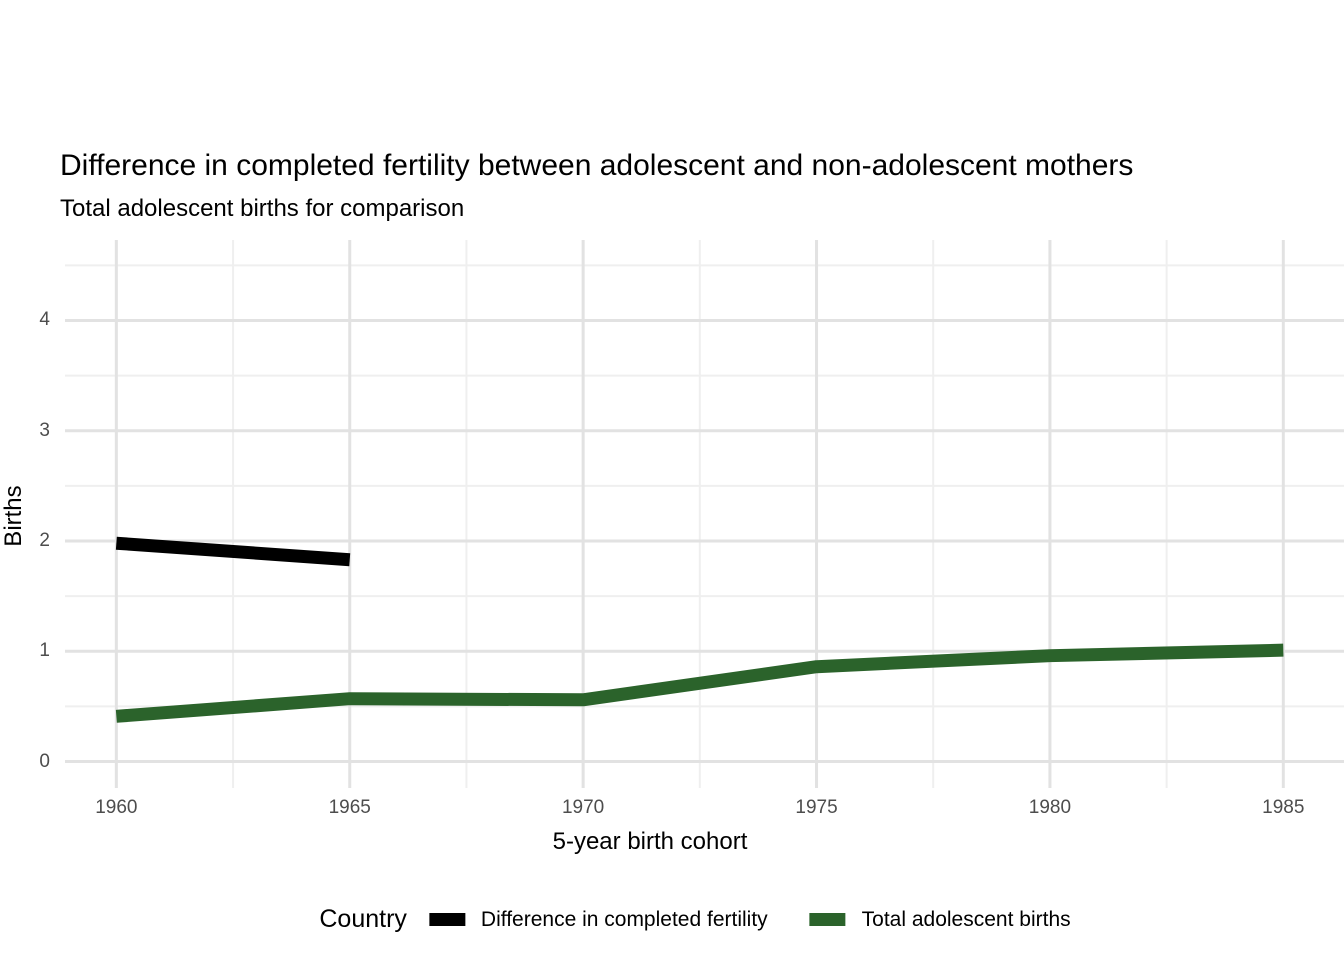 Image resolution: width=1344 pixels, height=960 pixels. I want to click on y-tick-label: 2, so click(44, 540).